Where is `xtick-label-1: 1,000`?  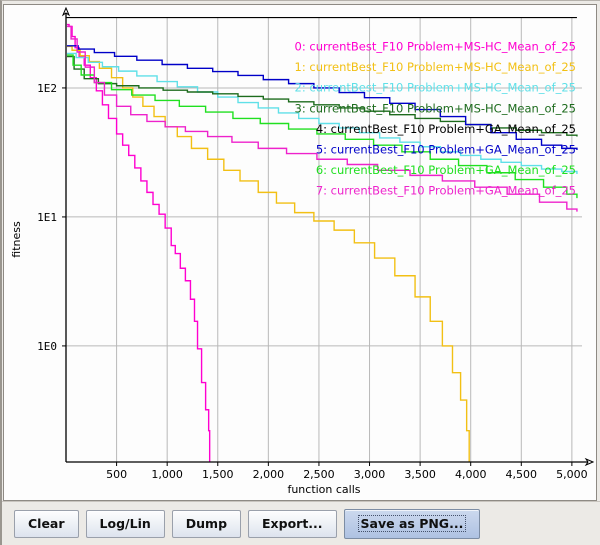 xtick-label-1: 1,000 is located at coordinates (167, 474).